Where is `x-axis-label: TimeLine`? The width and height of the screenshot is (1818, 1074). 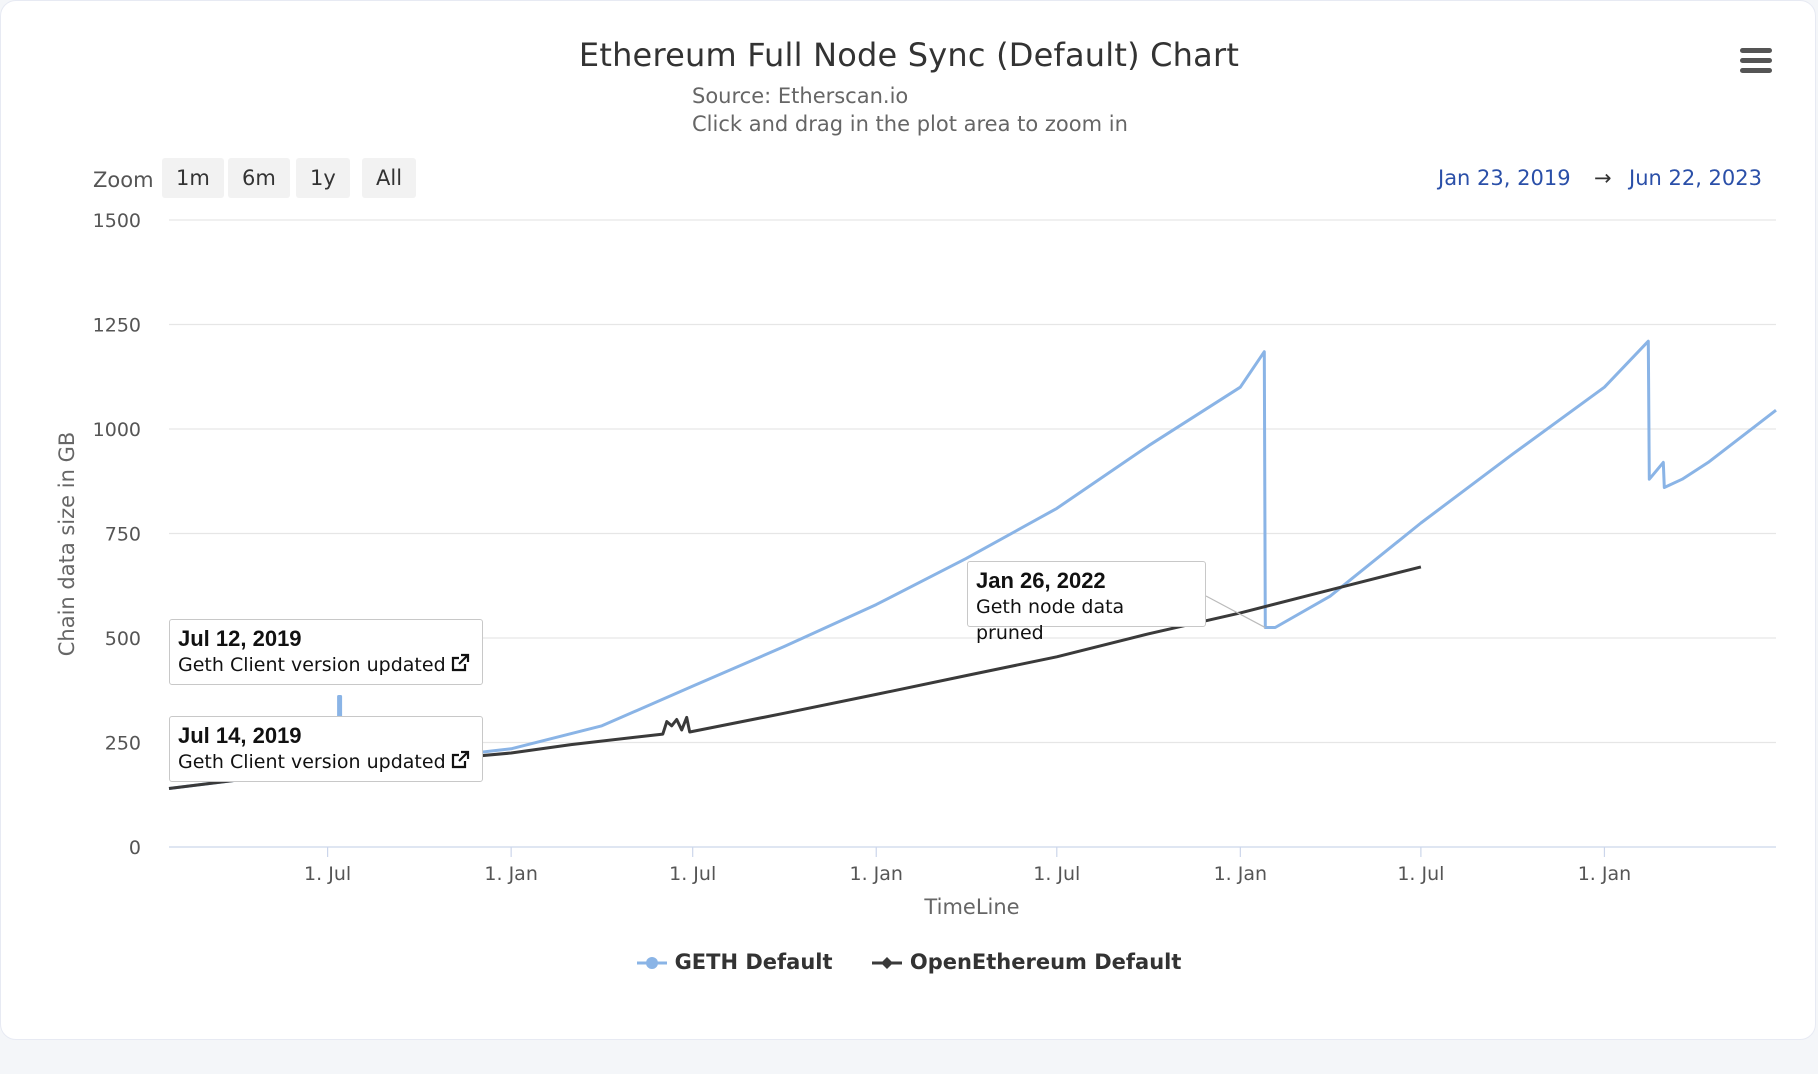
x-axis-label: TimeLine is located at coordinates (971, 907).